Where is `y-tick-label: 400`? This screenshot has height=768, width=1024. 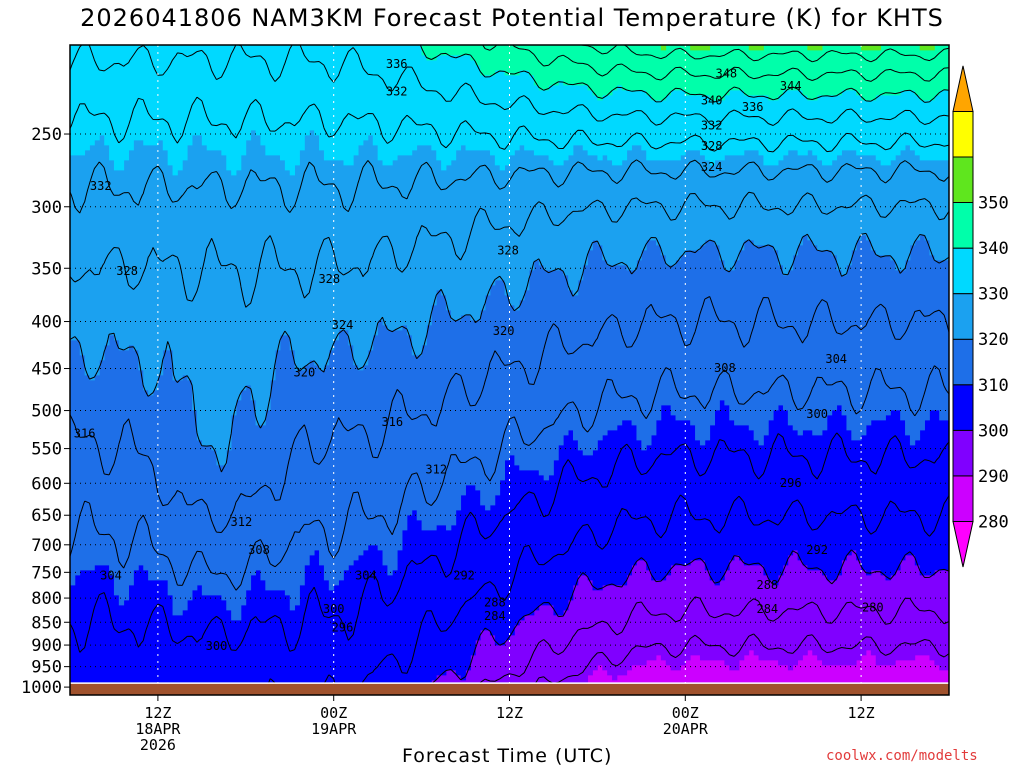
y-tick-label: 400 is located at coordinates (46, 323).